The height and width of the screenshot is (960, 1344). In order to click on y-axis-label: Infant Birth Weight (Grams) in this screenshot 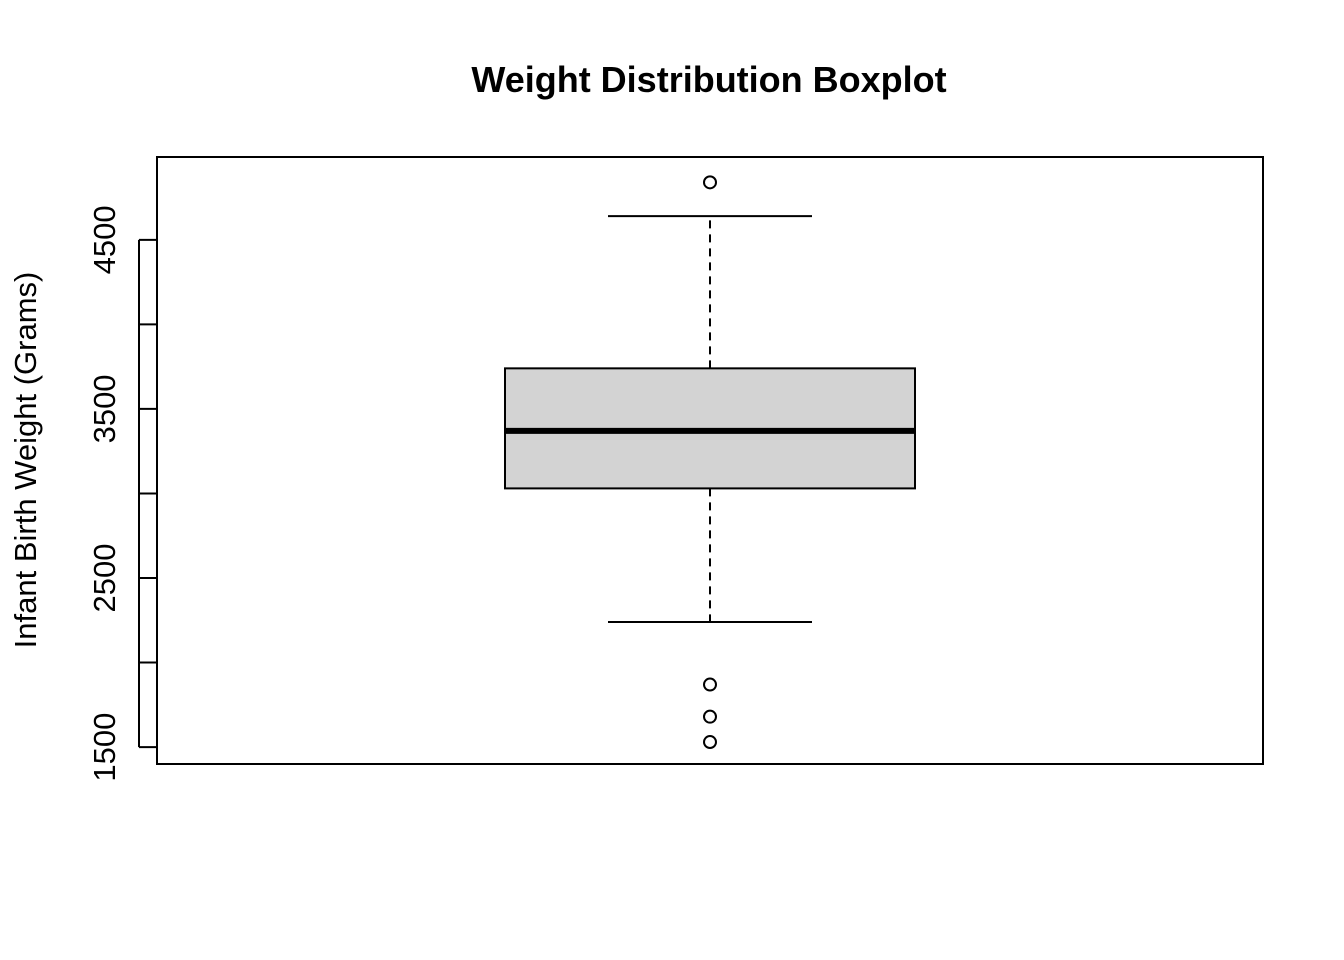, I will do `click(25, 460)`.